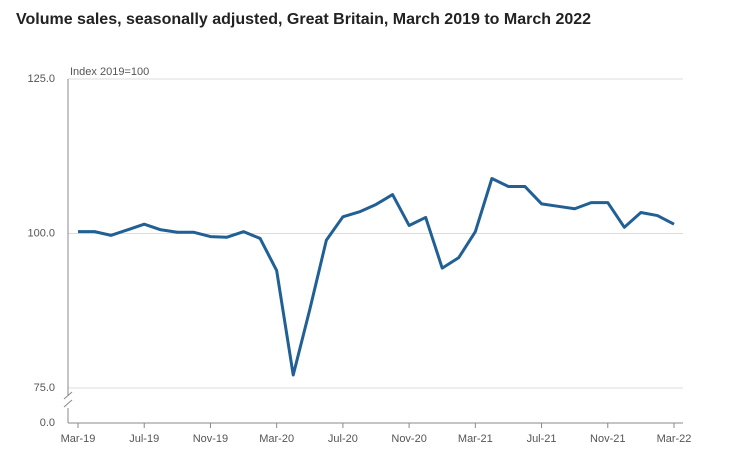 The width and height of the screenshot is (738, 471). Describe the element at coordinates (210, 439) in the screenshot. I see `x-tick-label: Nov-19` at that location.